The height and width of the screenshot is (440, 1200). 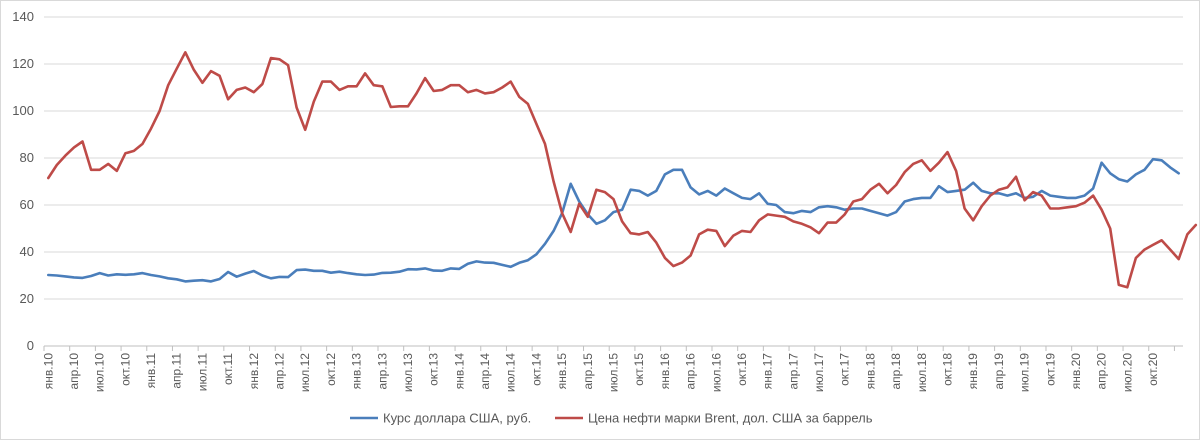 I want to click on x-tick-label: окт.11, so click(x=228, y=369).